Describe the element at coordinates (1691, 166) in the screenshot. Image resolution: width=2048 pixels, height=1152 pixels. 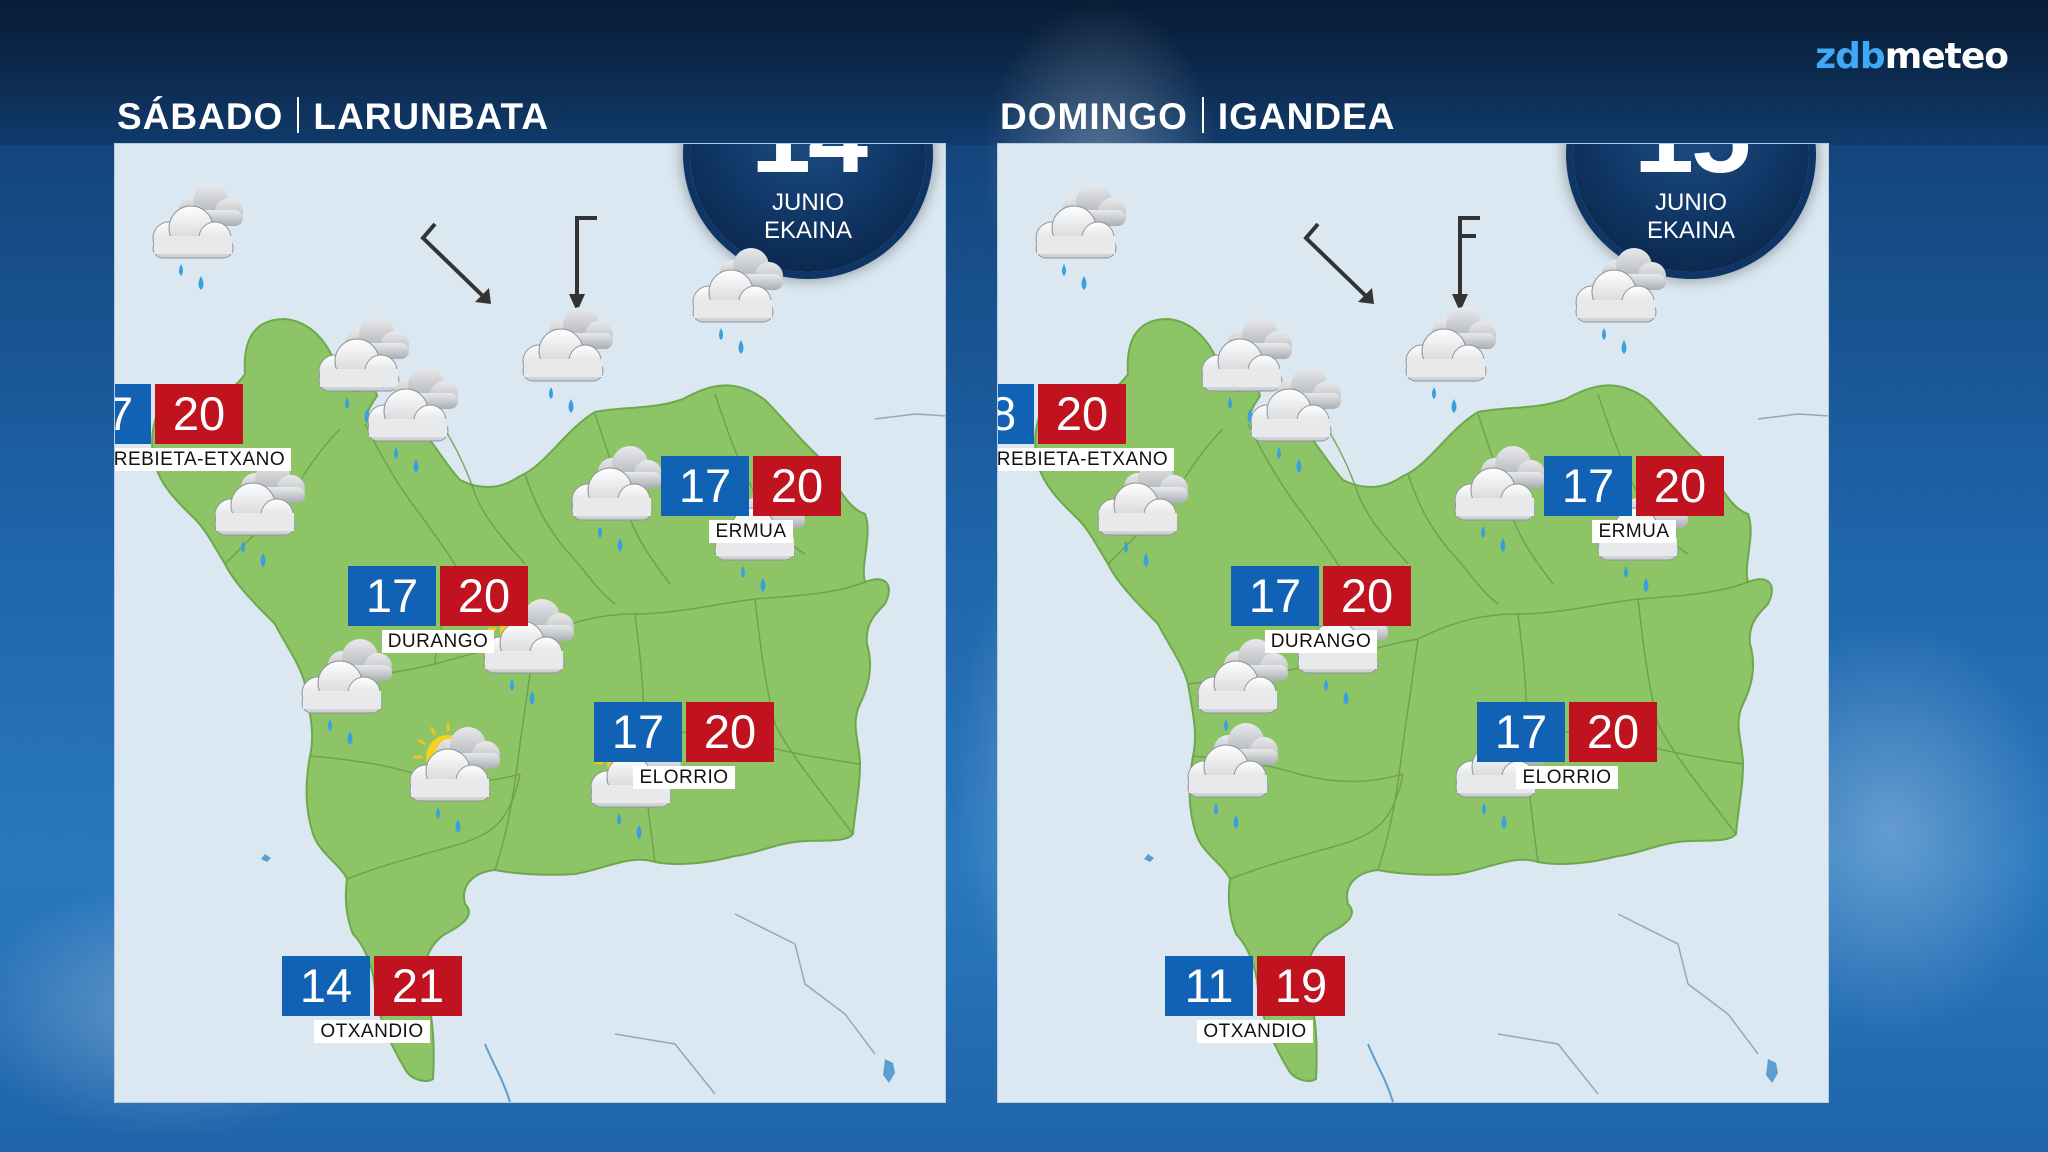
I see `date-number: 15` at that location.